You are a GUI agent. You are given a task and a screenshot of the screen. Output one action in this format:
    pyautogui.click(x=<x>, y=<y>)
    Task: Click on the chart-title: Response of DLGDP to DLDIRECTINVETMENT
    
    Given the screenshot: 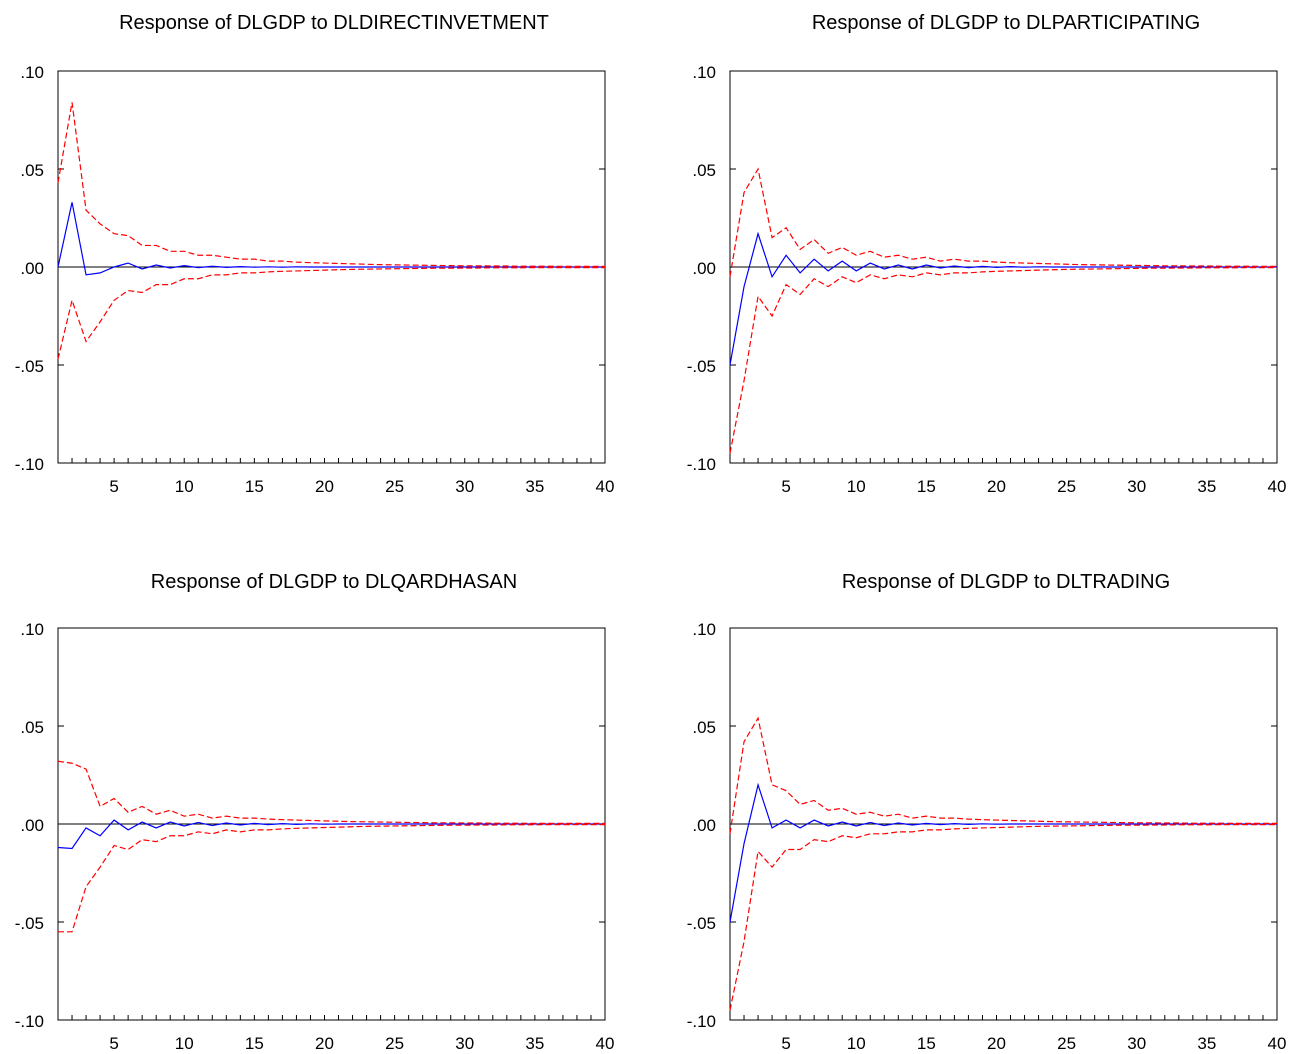 What is the action you would take?
    pyautogui.click(x=334, y=23)
    